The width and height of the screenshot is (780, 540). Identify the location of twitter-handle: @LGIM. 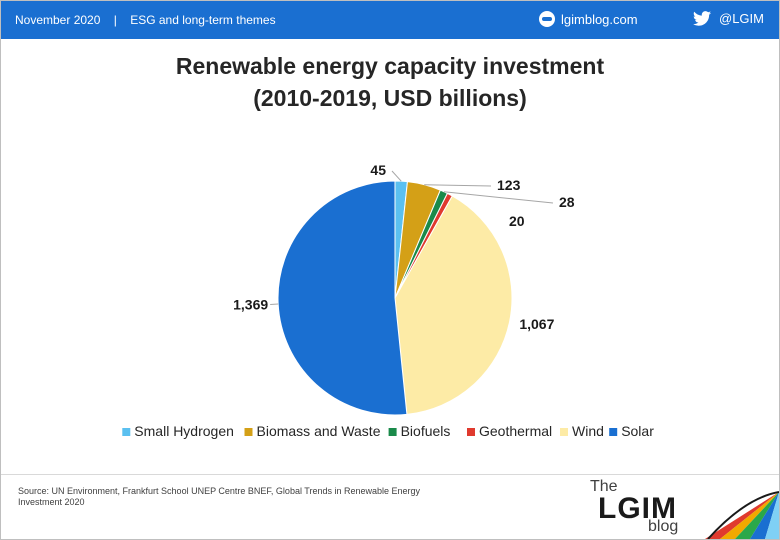
(741, 18).